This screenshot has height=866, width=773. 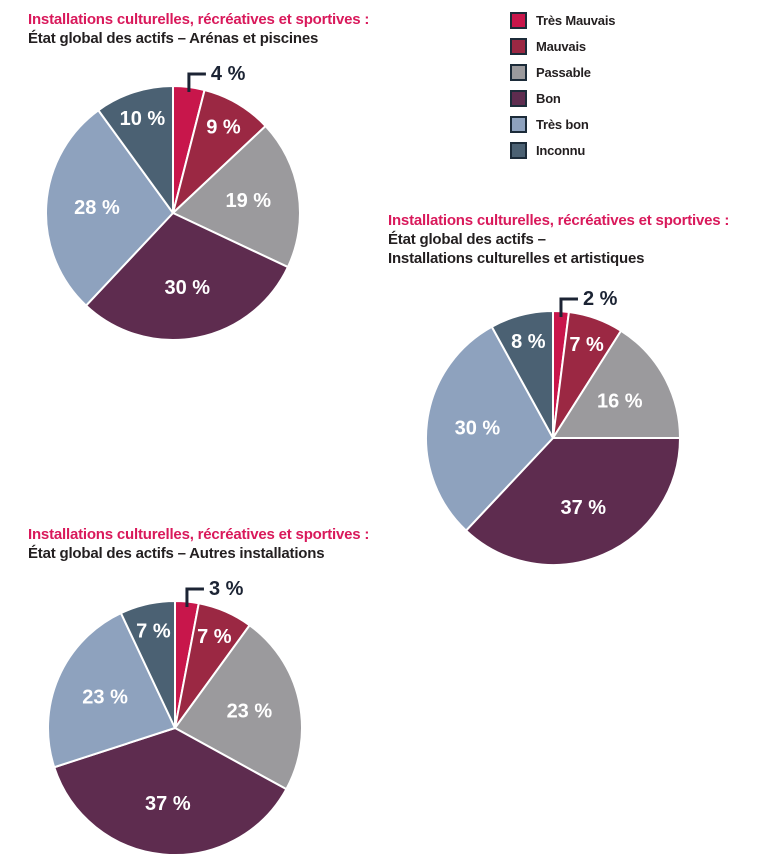 What do you see at coordinates (620, 401) in the screenshot?
I see `slice-label-passable: 16 %` at bounding box center [620, 401].